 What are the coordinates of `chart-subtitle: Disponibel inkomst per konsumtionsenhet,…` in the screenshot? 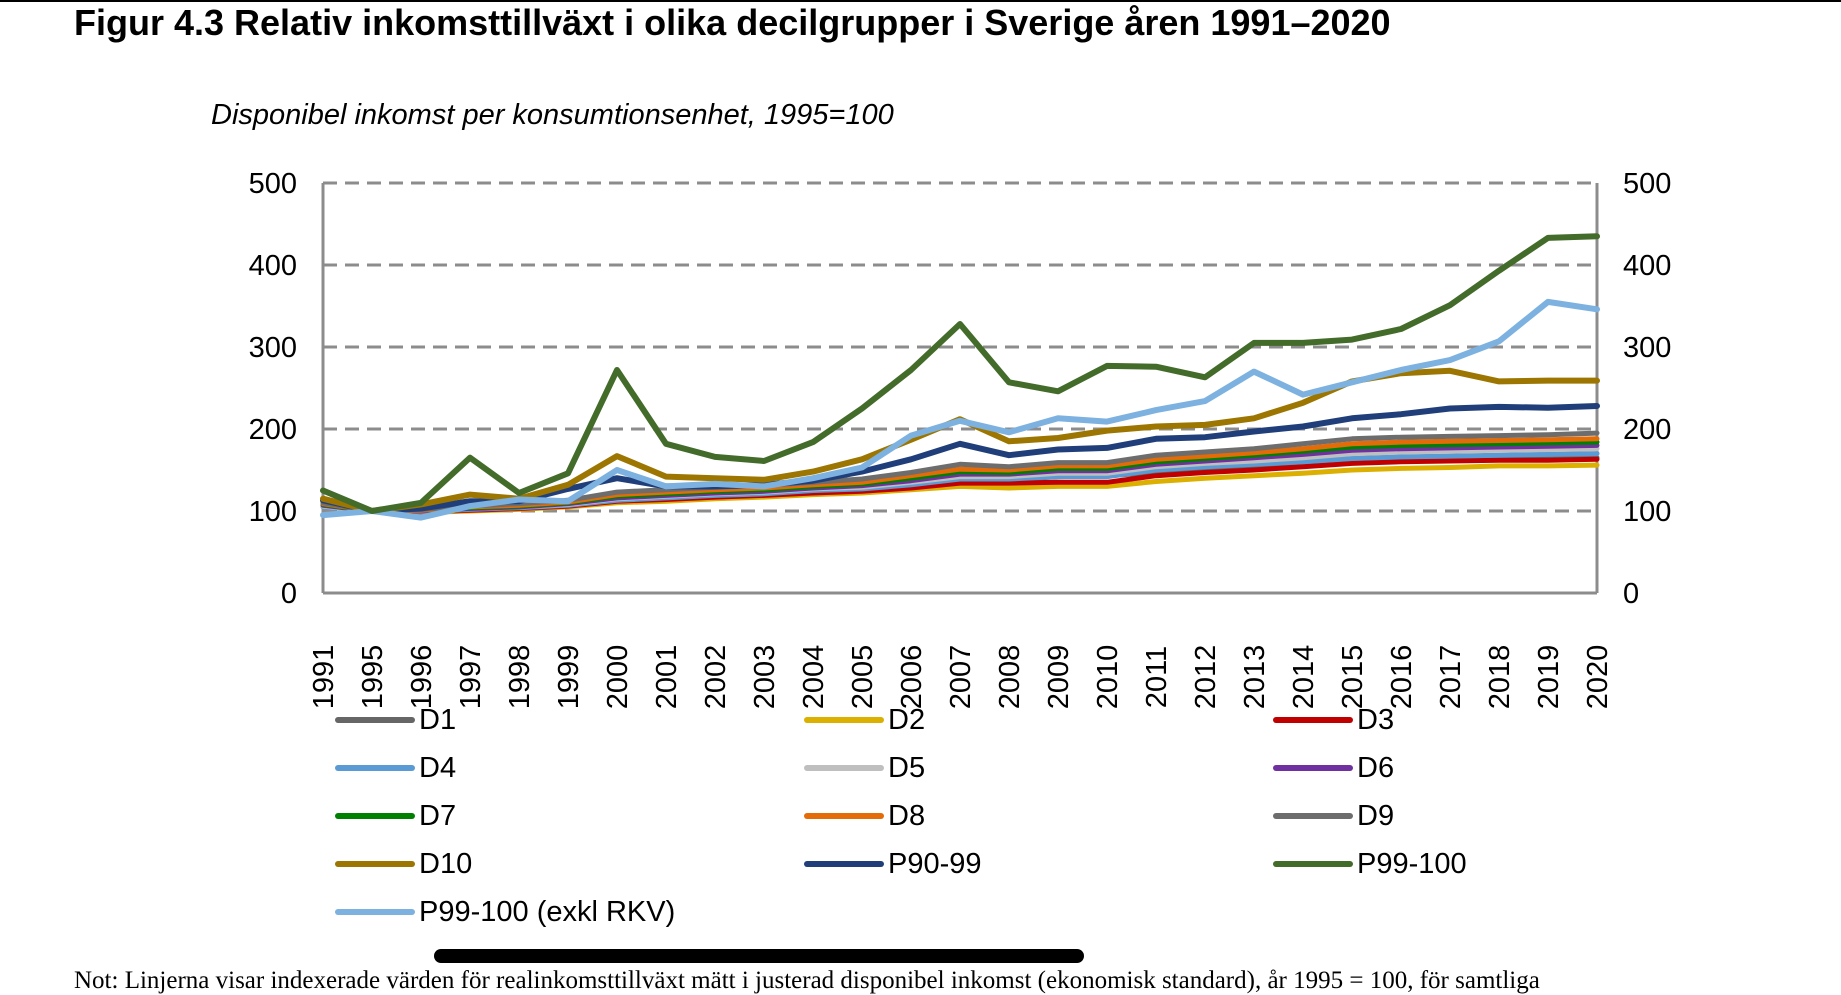 It's located at (552, 115).